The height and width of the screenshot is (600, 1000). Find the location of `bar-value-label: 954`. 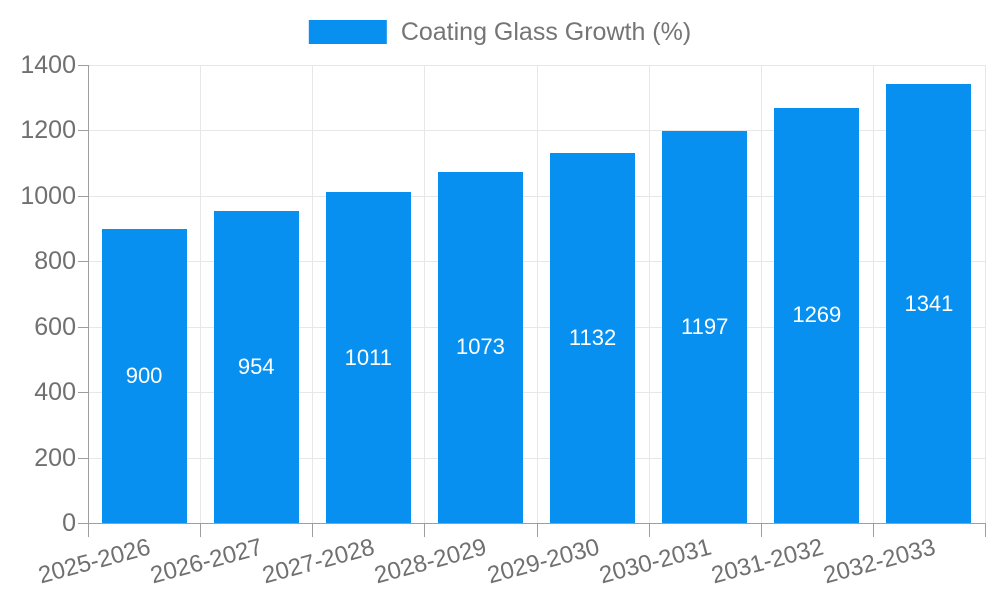

bar-value-label: 954 is located at coordinates (256, 366).